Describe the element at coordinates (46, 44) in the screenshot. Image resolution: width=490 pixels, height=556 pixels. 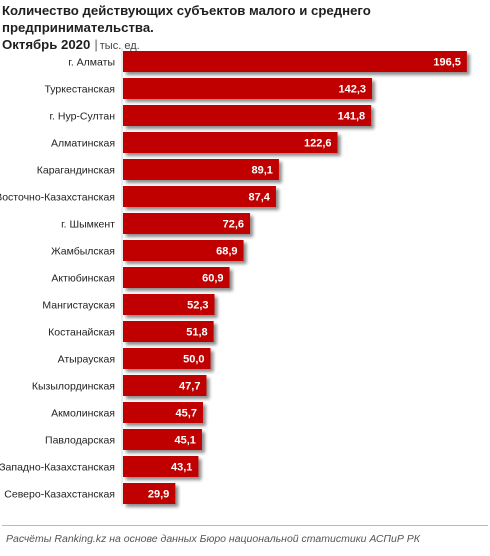
I see `title-line-2: Октябрь 2020` at that location.